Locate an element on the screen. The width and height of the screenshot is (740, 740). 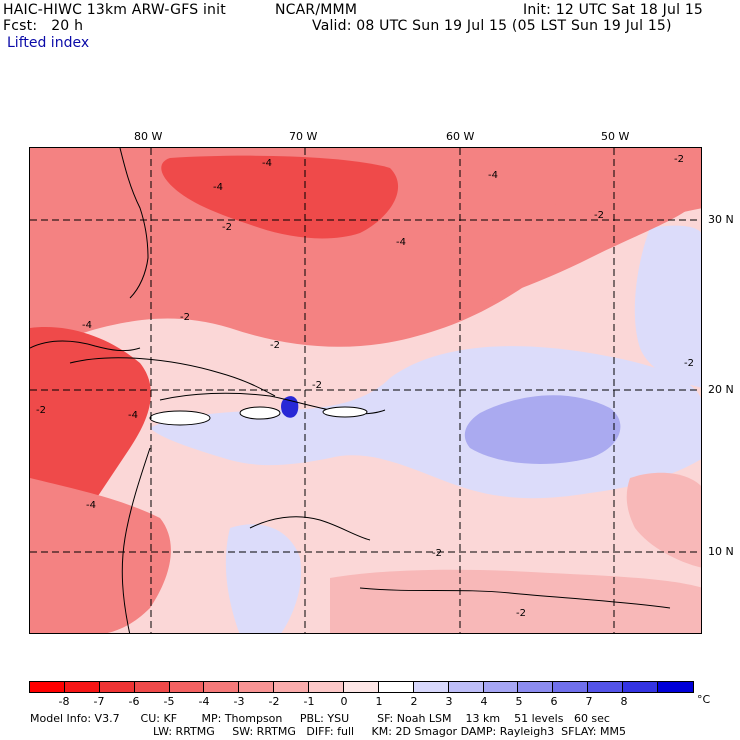
field-positive-east is located at coordinates (667, 306).